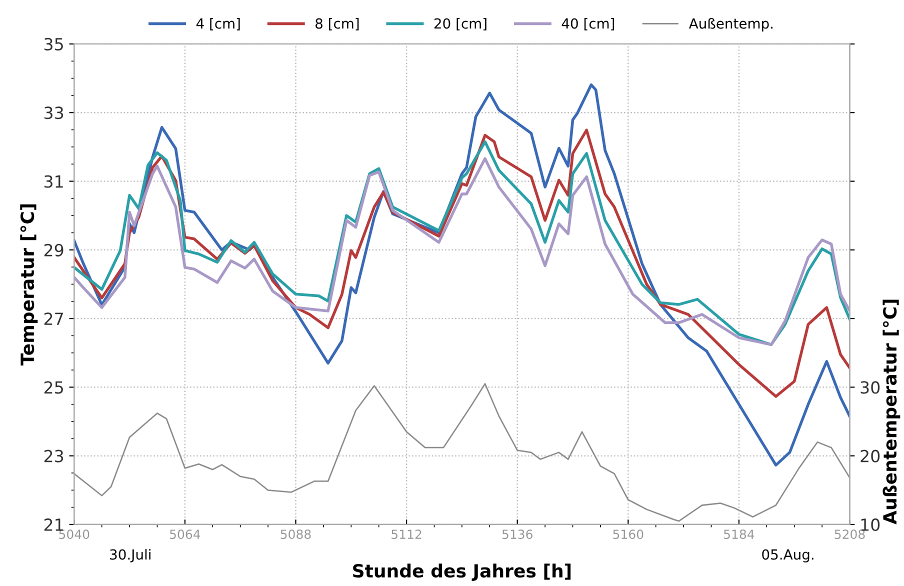 The height and width of the screenshot is (586, 904). What do you see at coordinates (462, 572) in the screenshot?
I see `x-axis-title: Stunde des Jahres [h]` at bounding box center [462, 572].